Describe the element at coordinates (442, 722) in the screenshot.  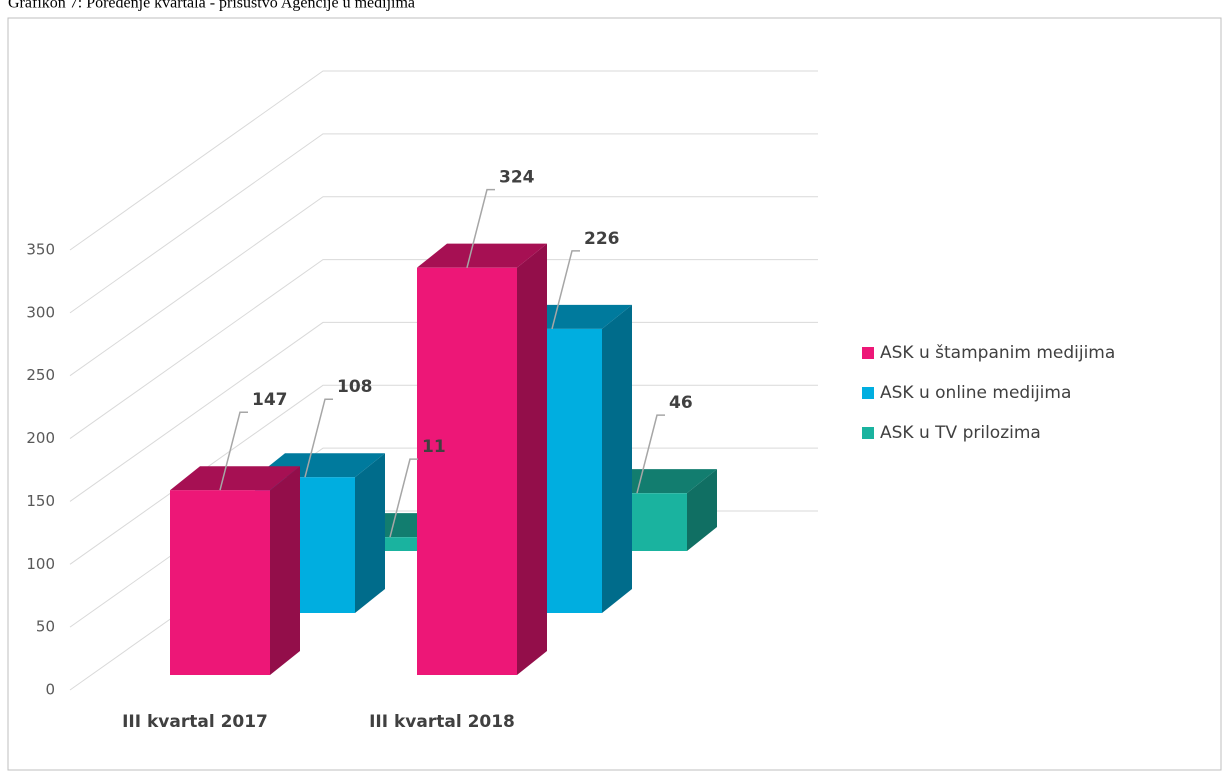
I see `x-tick-label: III kvartal 2018` at that location.